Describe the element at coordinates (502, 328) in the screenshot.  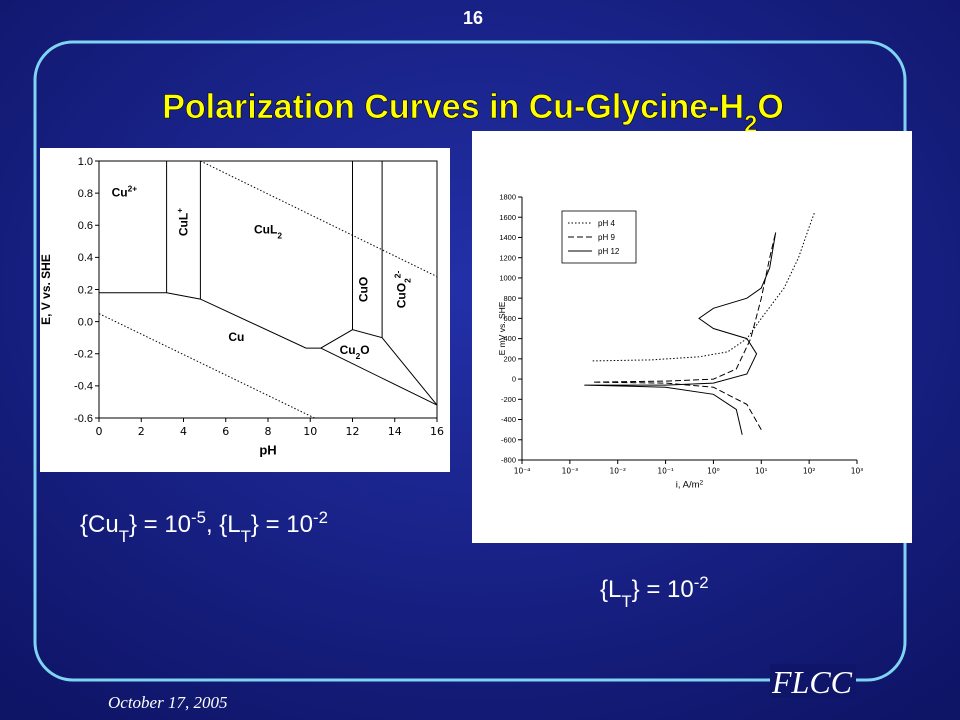
I see `y-axis-label: E mV vs. SHE` at that location.